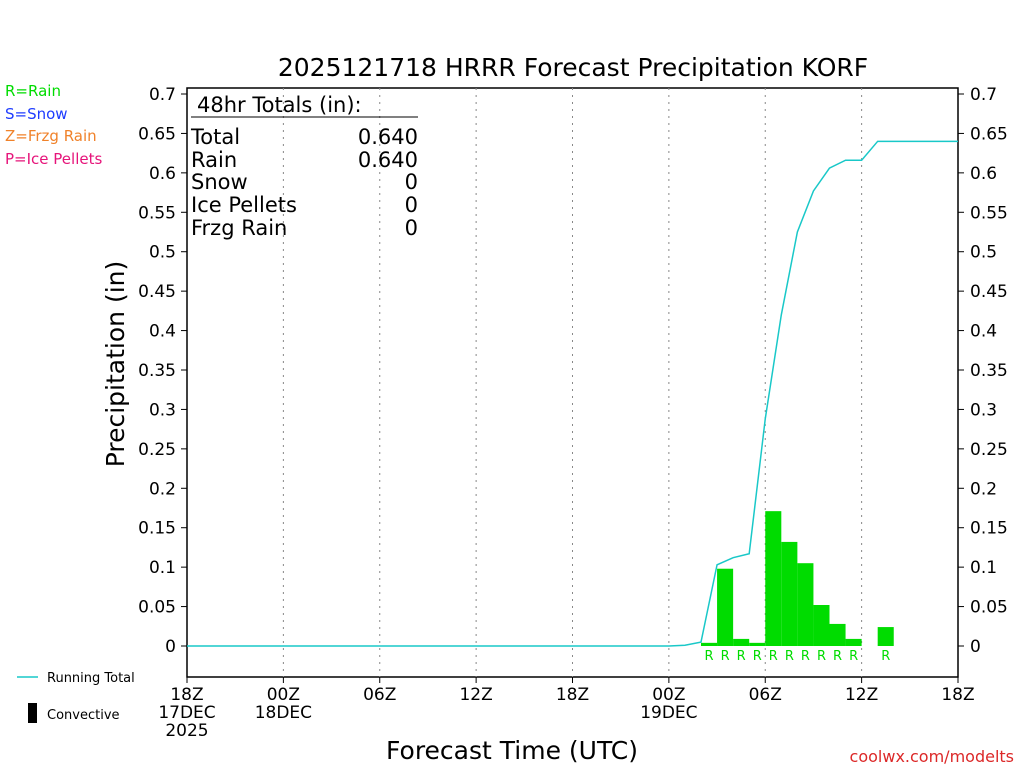  What do you see at coordinates (33, 91) in the screenshot?
I see `legend-rain: R=Rain` at bounding box center [33, 91].